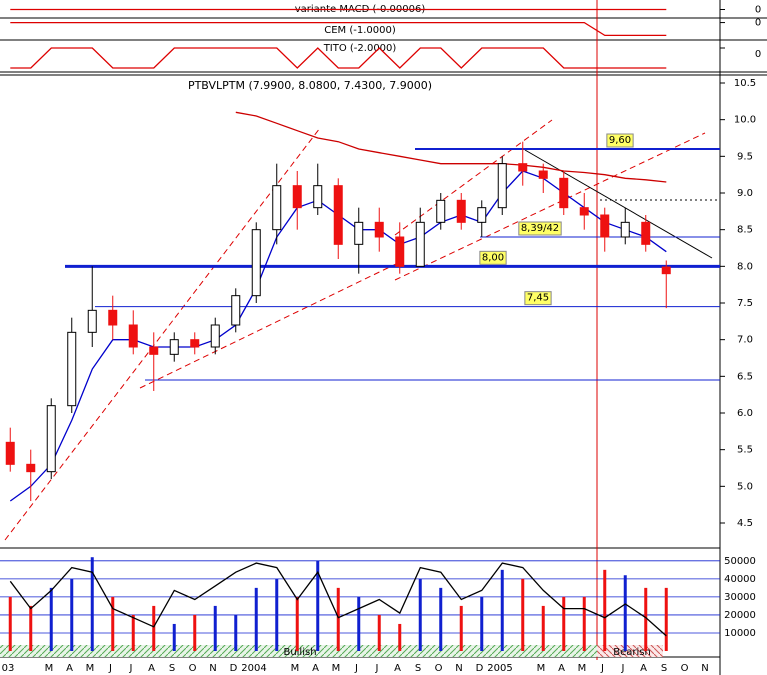 The width and height of the screenshot is (767, 675). I want to click on moving-average, so click(451, 147).